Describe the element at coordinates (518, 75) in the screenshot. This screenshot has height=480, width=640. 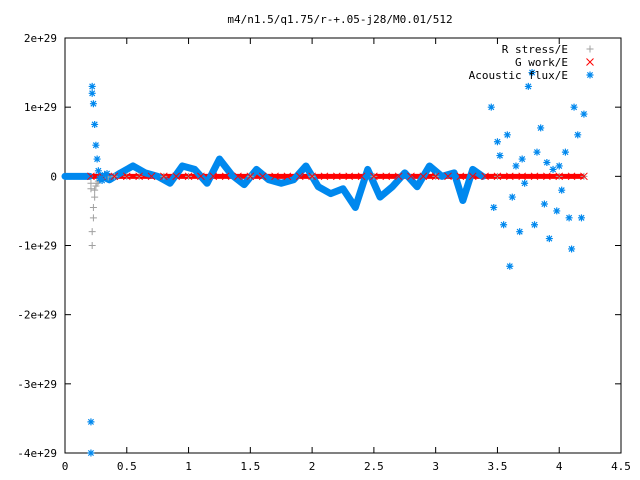
I see `legend-label: Acoustic flux/E` at that location.